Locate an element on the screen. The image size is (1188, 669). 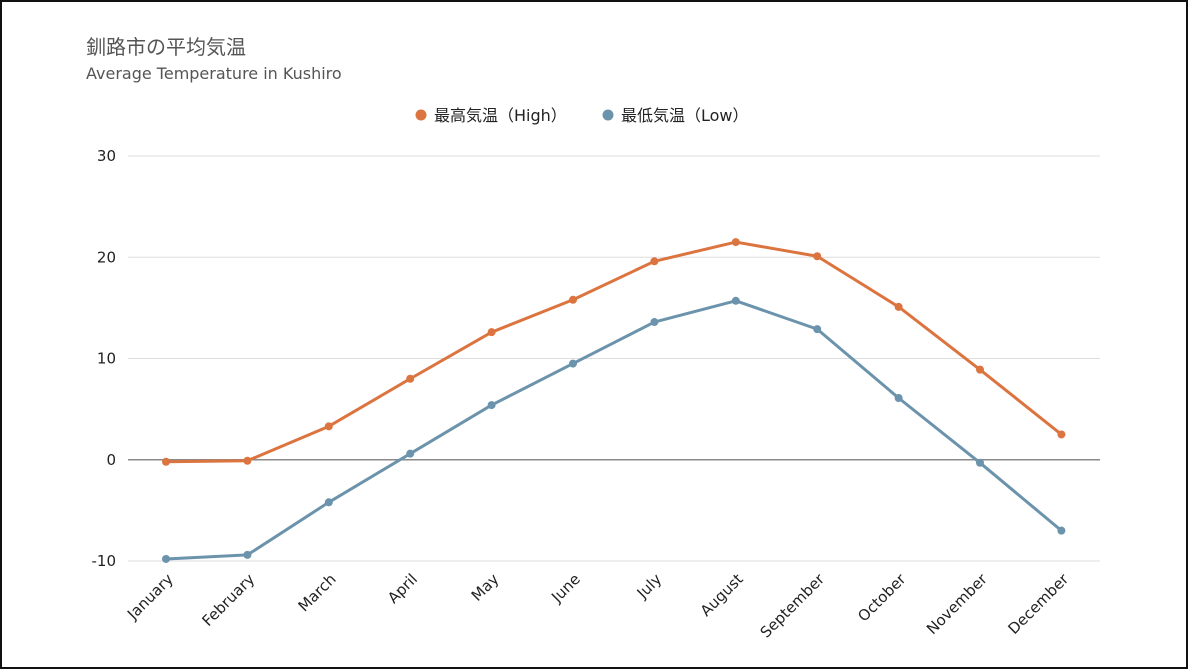
x-tick-label: November is located at coordinates (957, 604).